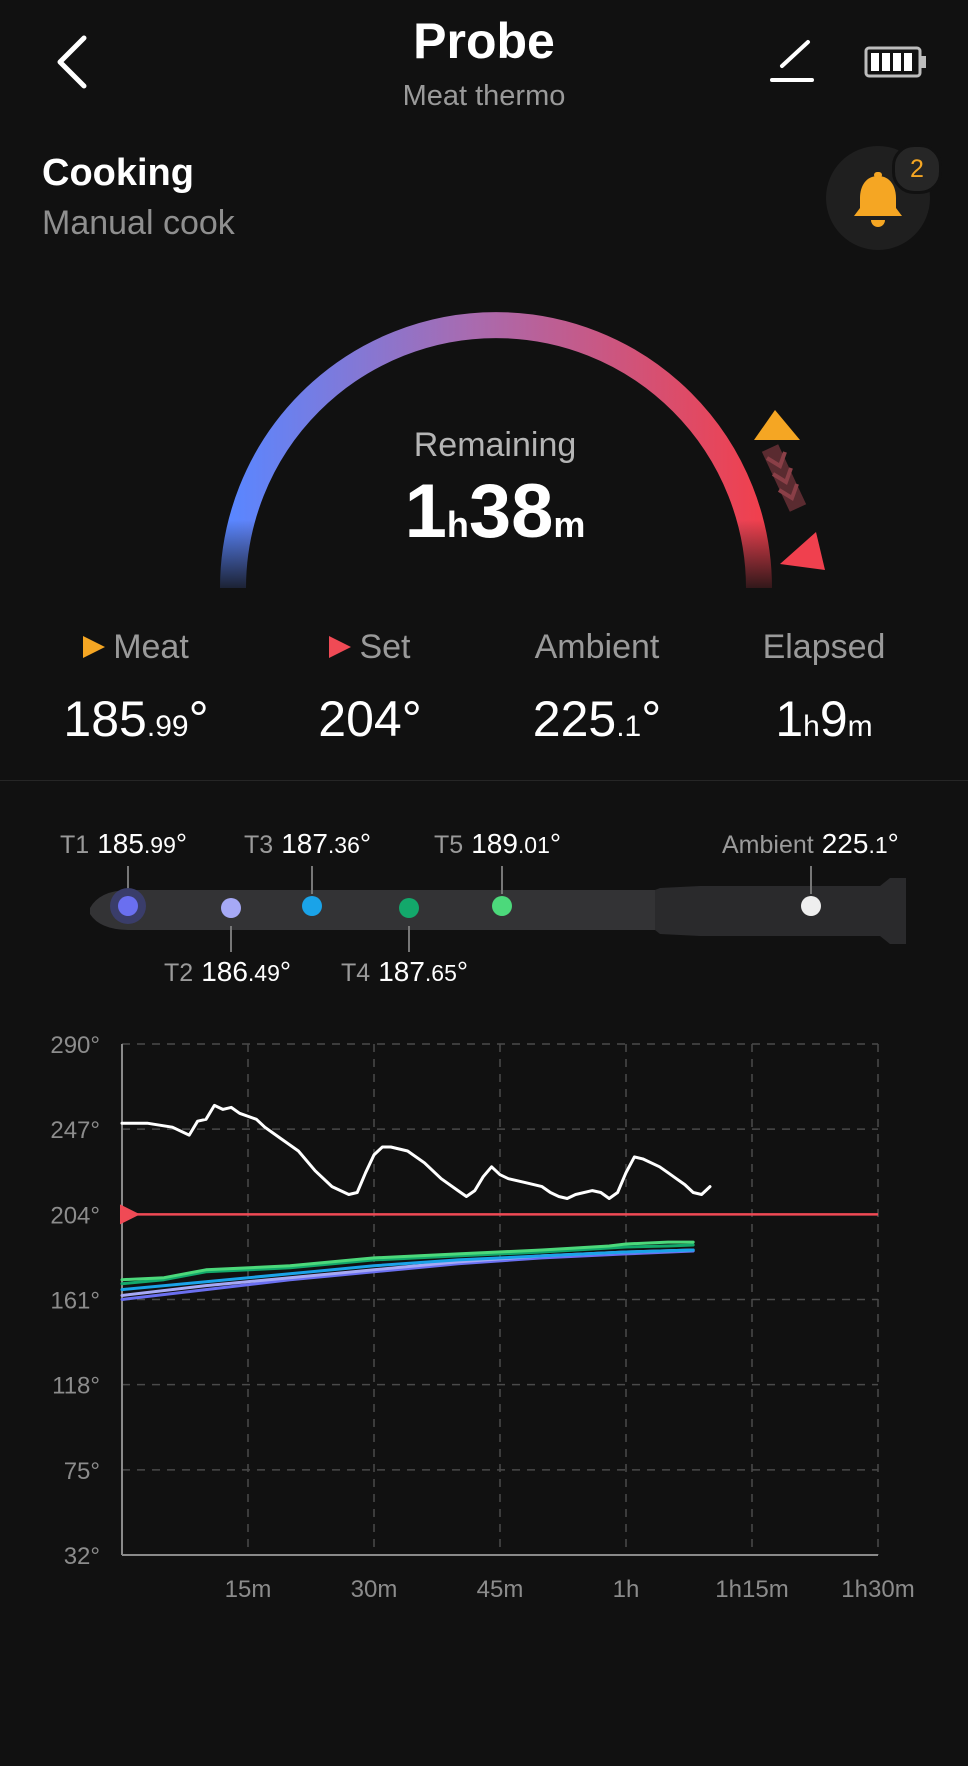  Describe the element at coordinates (312, 906) in the screenshot. I see `sensor-t3-dot` at that location.